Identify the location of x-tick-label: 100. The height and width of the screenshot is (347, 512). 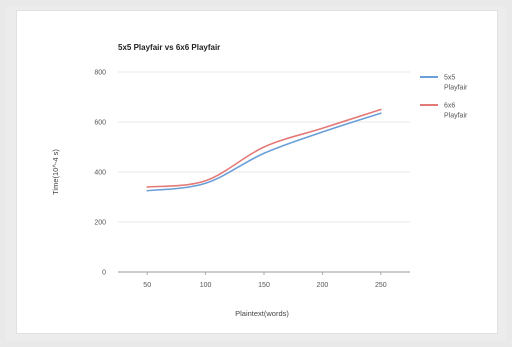
(206, 285).